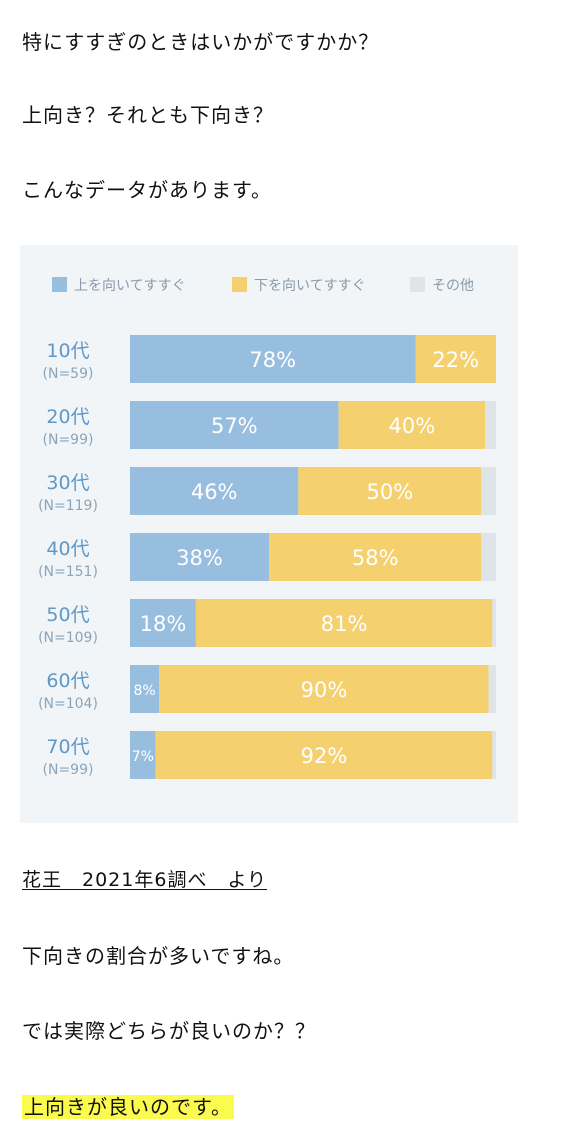 The height and width of the screenshot is (1128, 587). I want to click on category-label-1: 10代, so click(67, 351).